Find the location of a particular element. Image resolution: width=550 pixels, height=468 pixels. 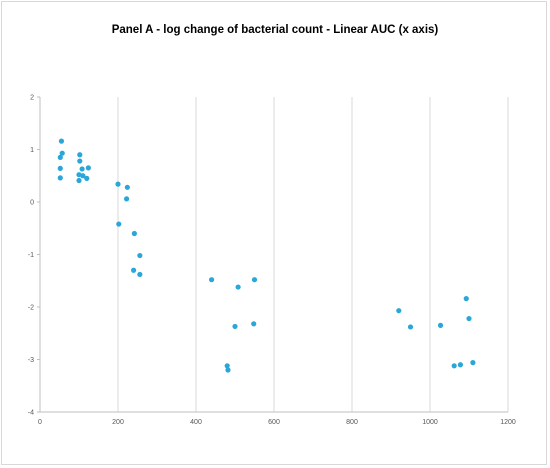

y-tick-label: -2 is located at coordinates (31, 308).